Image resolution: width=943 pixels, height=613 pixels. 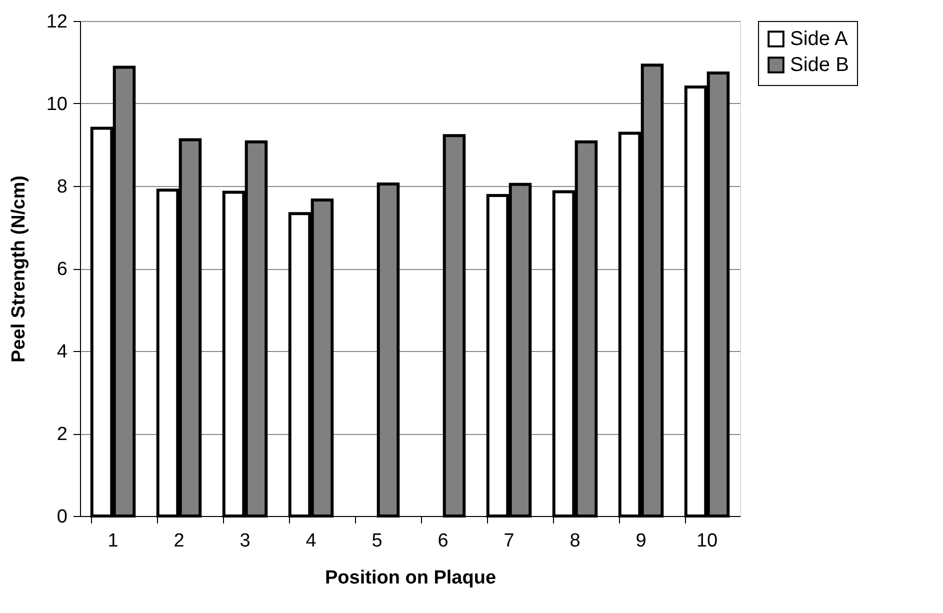 I want to click on y-tick-label: 4, so click(x=62, y=352).